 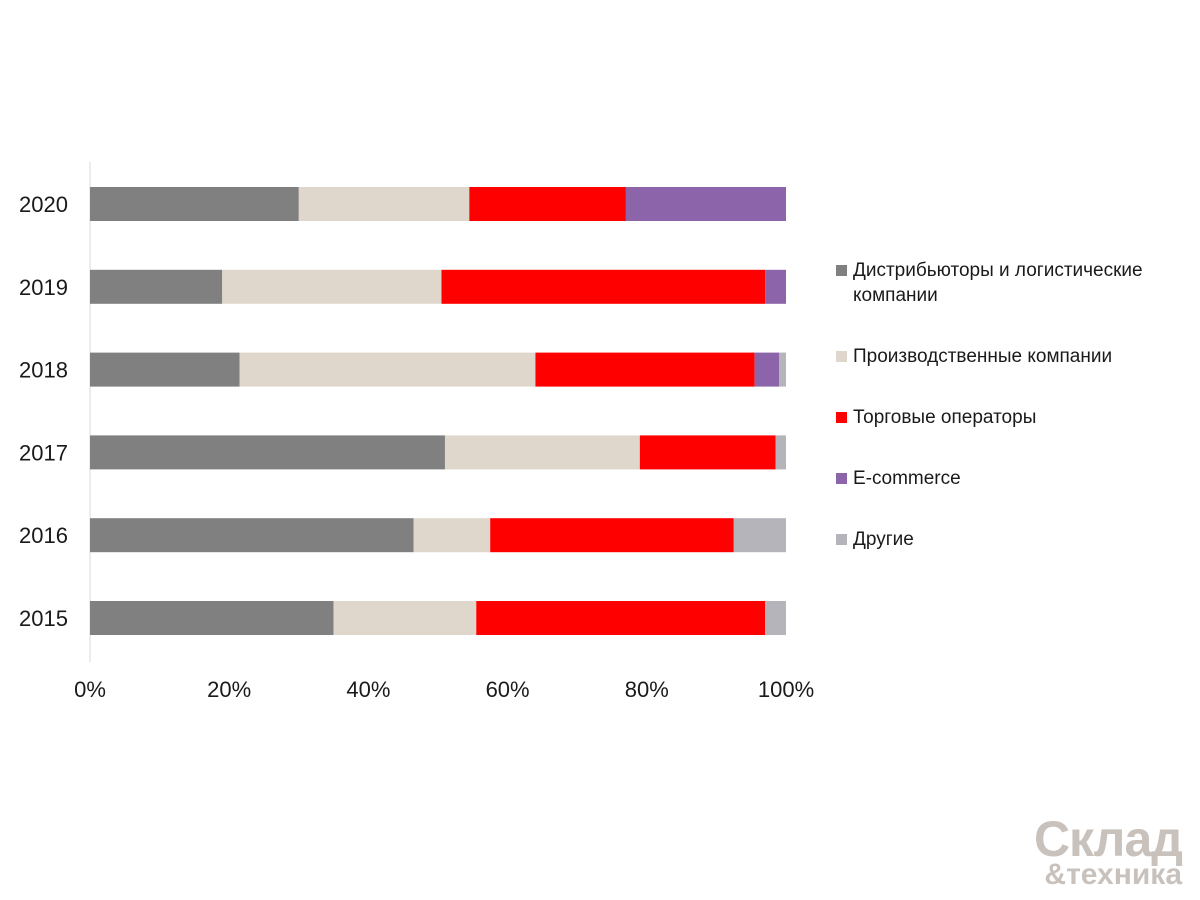 What do you see at coordinates (1113, 874) in the screenshot?
I see `watermark-line-2: &техника` at bounding box center [1113, 874].